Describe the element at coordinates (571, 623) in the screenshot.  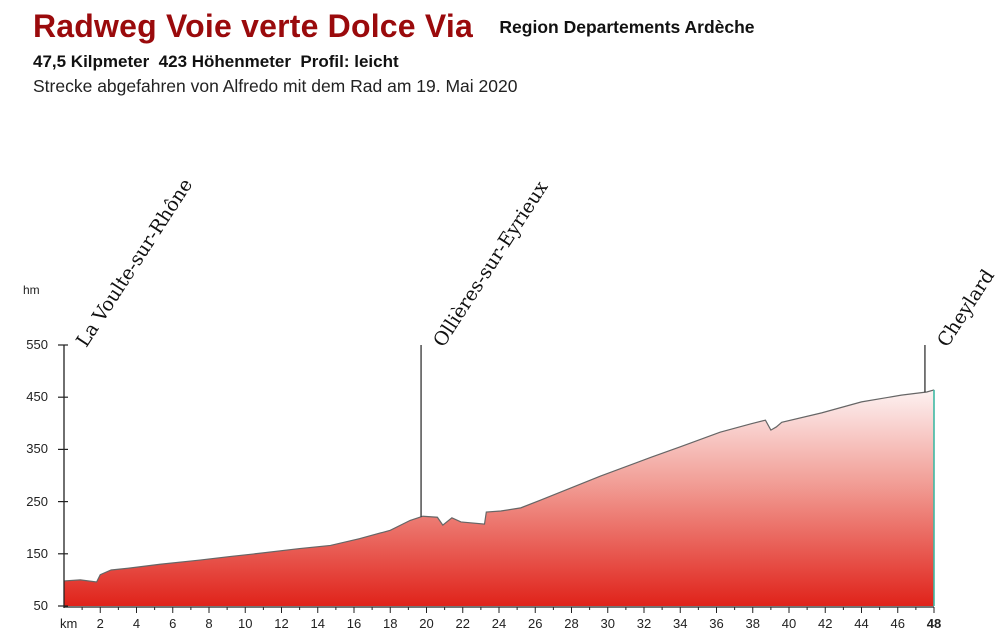
I see `x-tick-label: 28` at that location.